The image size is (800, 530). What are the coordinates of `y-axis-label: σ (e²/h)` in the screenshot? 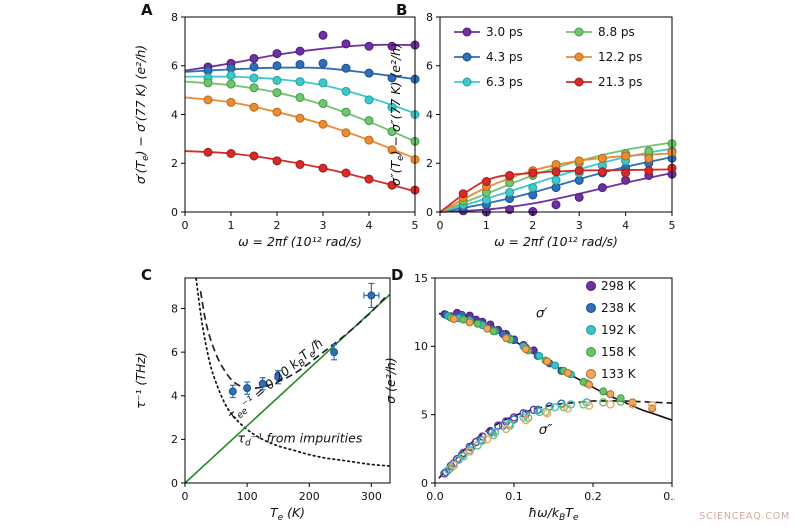 It's located at (390, 380).